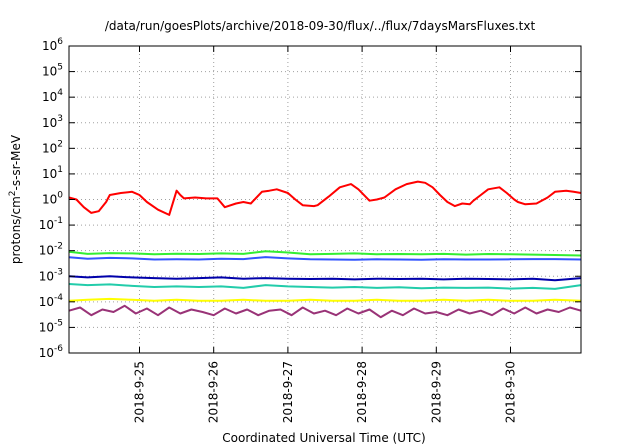 This screenshot has width=640, height=448. What do you see at coordinates (436, 392) in the screenshot?
I see `x-tick-label: 2018-9-29` at bounding box center [436, 392].